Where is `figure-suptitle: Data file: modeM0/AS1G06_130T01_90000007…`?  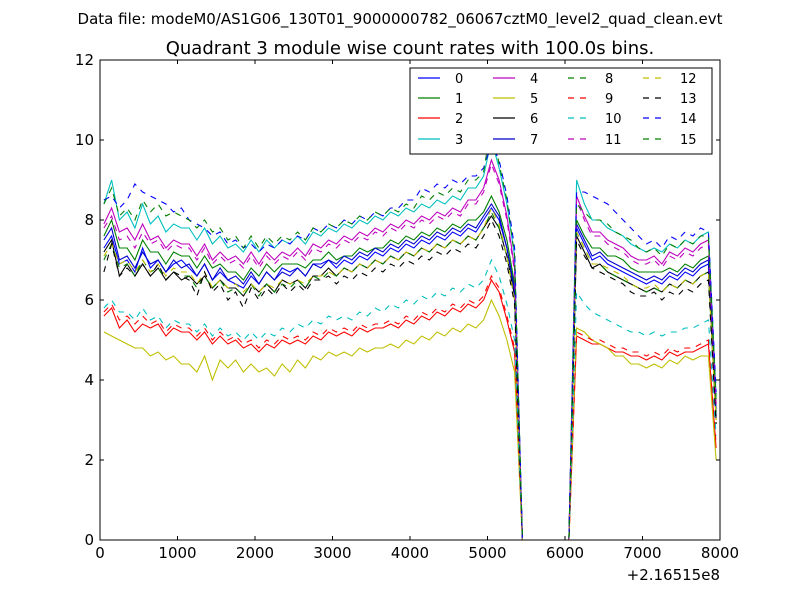
figure-suptitle: Data file: modeM0/AS1G06_130T01_90000007… is located at coordinates (400, 19).